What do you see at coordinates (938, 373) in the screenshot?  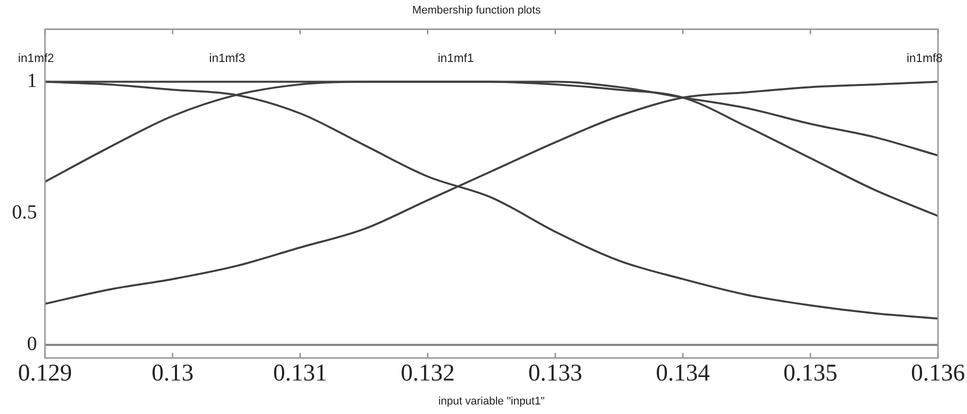 I see `x-tick-label: 0.136` at bounding box center [938, 373].